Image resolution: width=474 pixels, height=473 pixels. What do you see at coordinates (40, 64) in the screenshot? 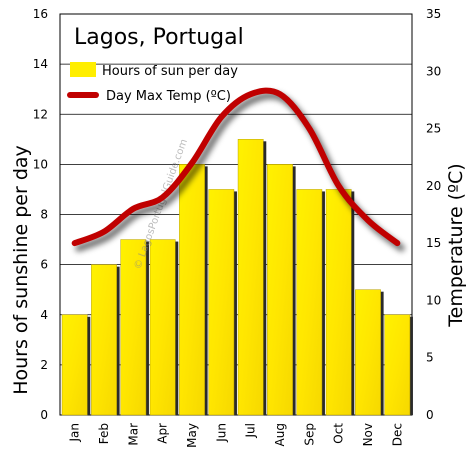
I see `y-tick-label: 14` at bounding box center [40, 64].